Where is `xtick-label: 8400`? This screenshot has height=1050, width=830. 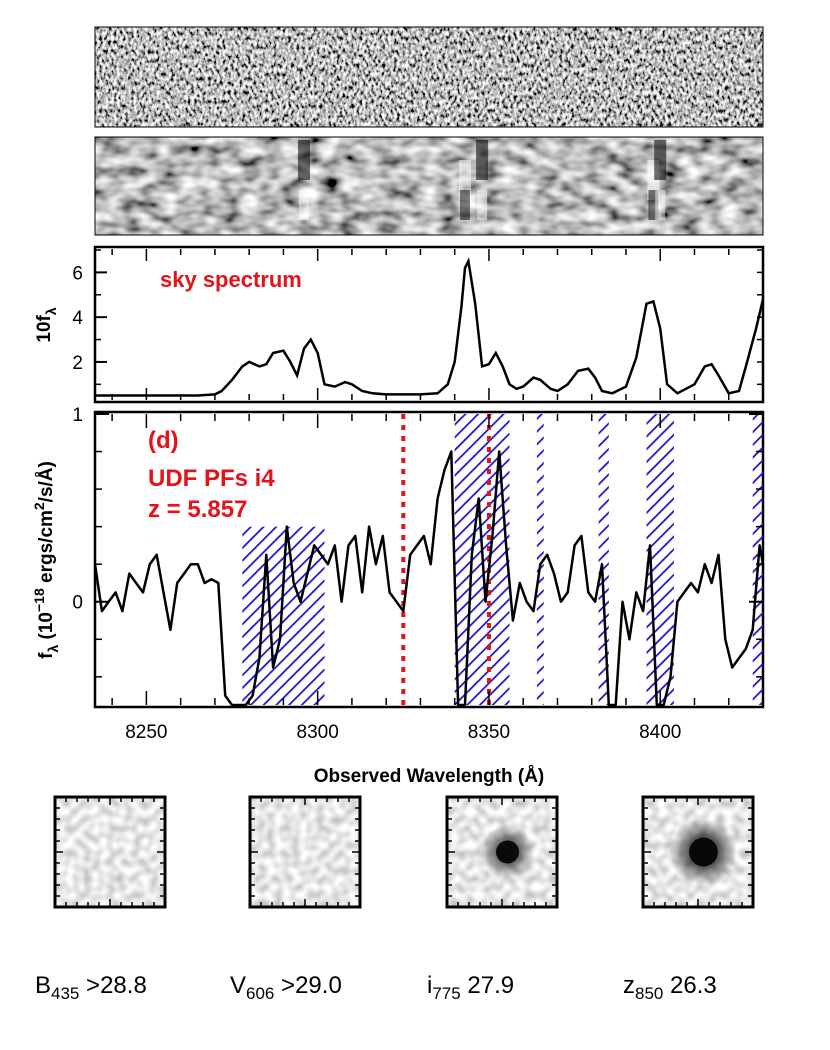
xtick-label: 8400 is located at coordinates (660, 732).